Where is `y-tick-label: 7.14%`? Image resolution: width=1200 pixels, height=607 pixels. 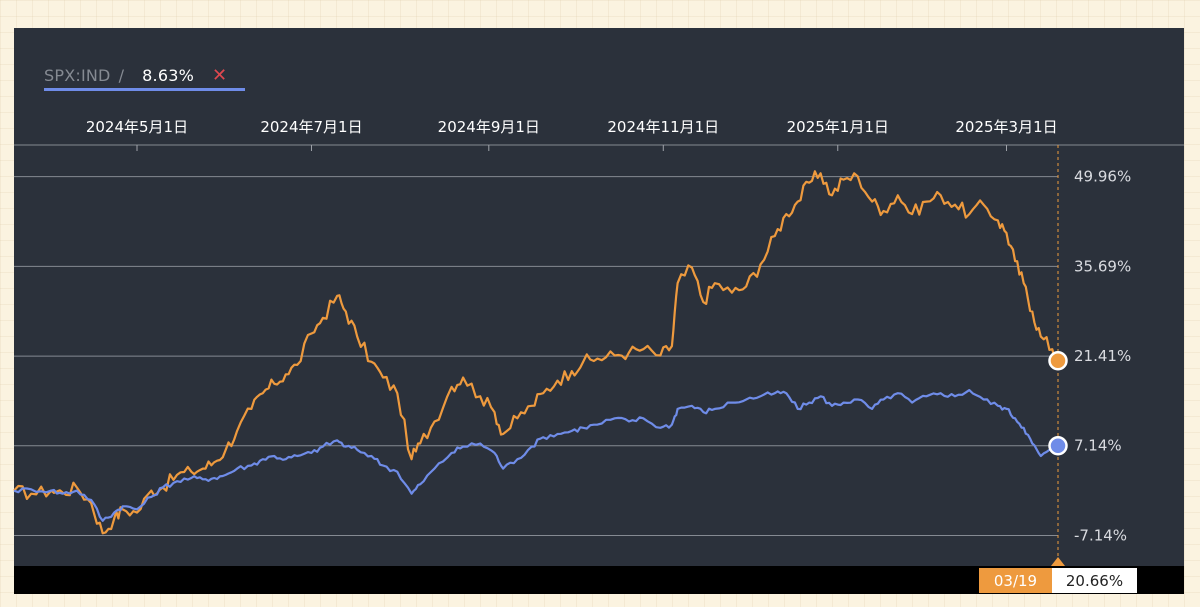 y-tick-label: 7.14% is located at coordinates (1098, 446).